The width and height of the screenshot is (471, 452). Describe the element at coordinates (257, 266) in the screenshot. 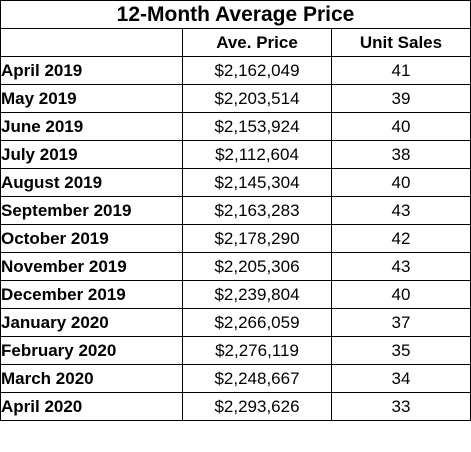

I see `price-cell: $2,205,306` at that location.